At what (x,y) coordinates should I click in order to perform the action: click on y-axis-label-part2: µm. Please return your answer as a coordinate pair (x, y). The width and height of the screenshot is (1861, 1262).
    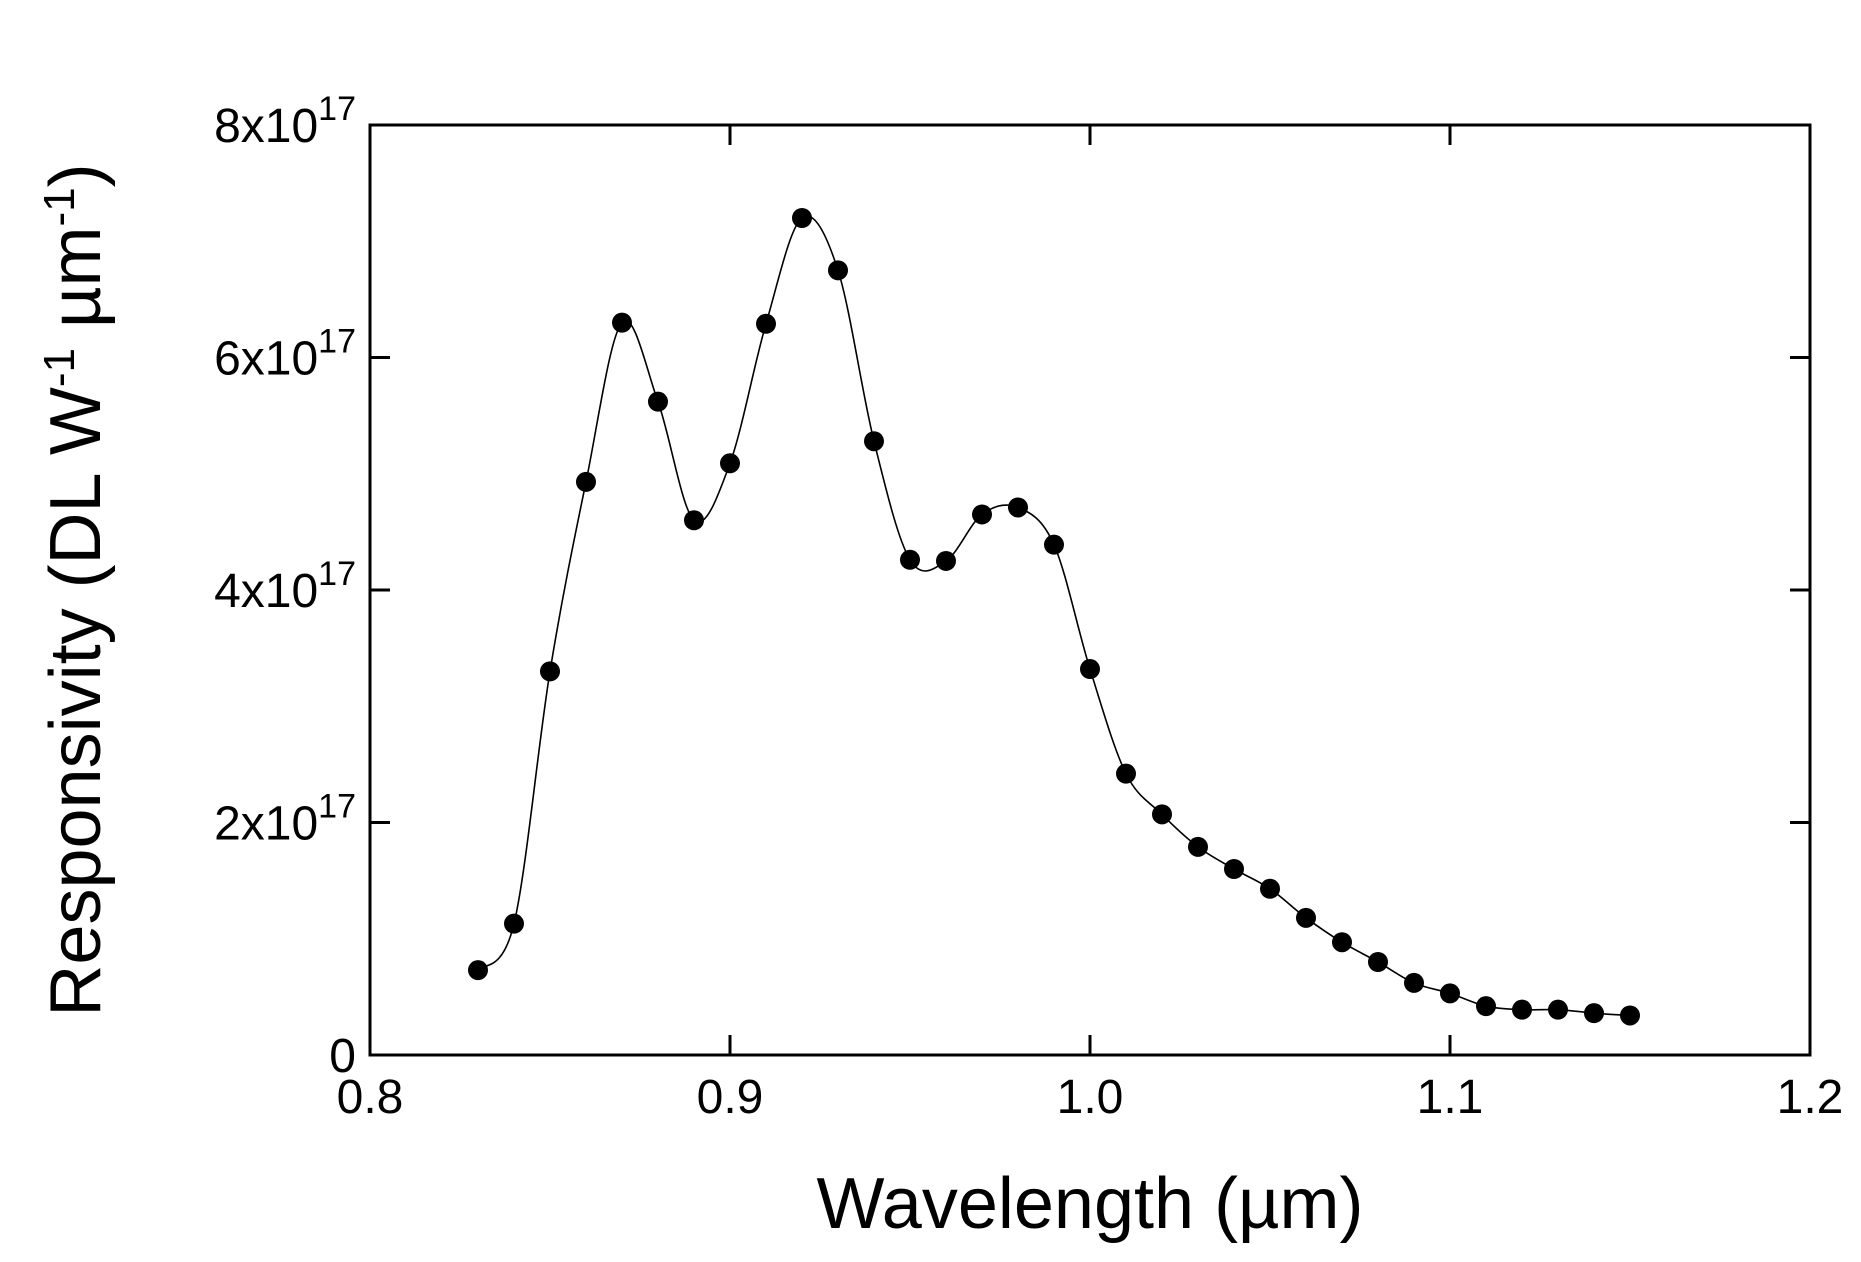
    Looking at the image, I should click on (76, 287).